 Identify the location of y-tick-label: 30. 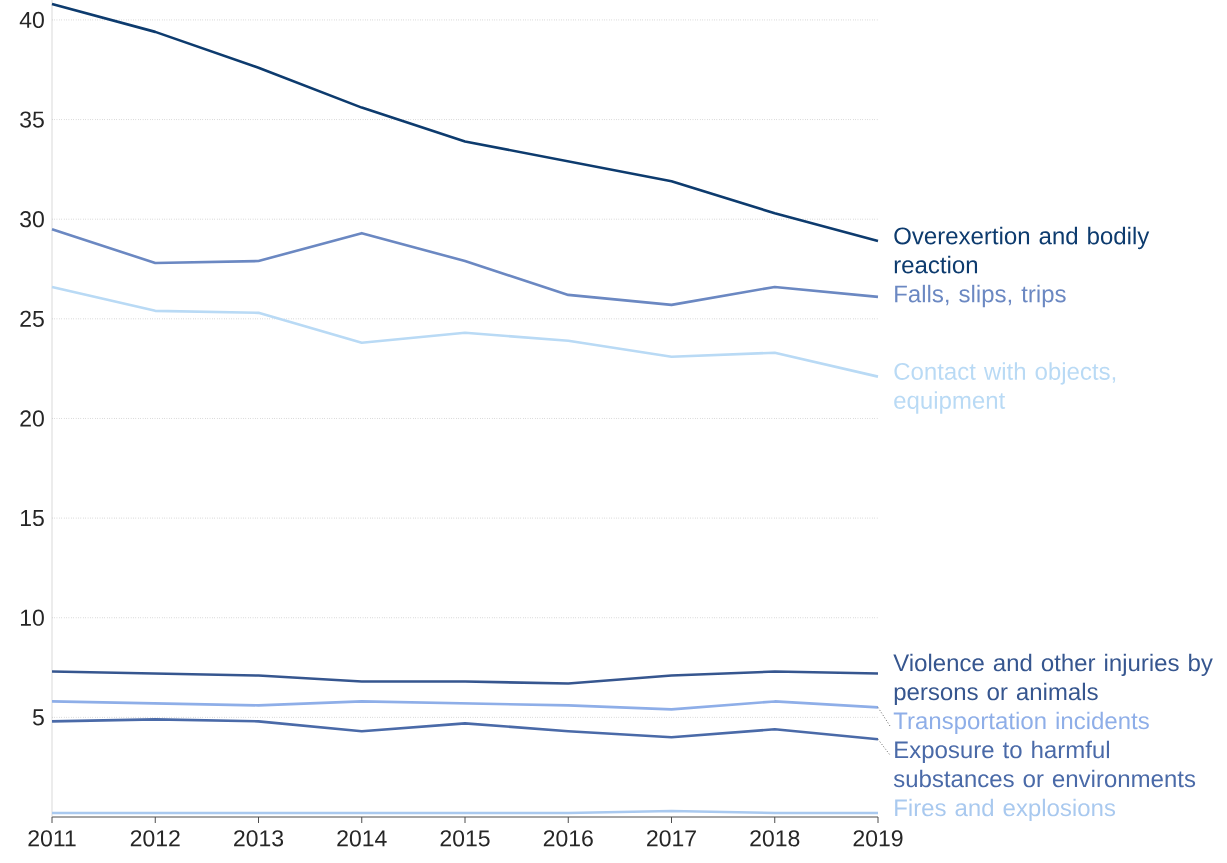
(32, 219).